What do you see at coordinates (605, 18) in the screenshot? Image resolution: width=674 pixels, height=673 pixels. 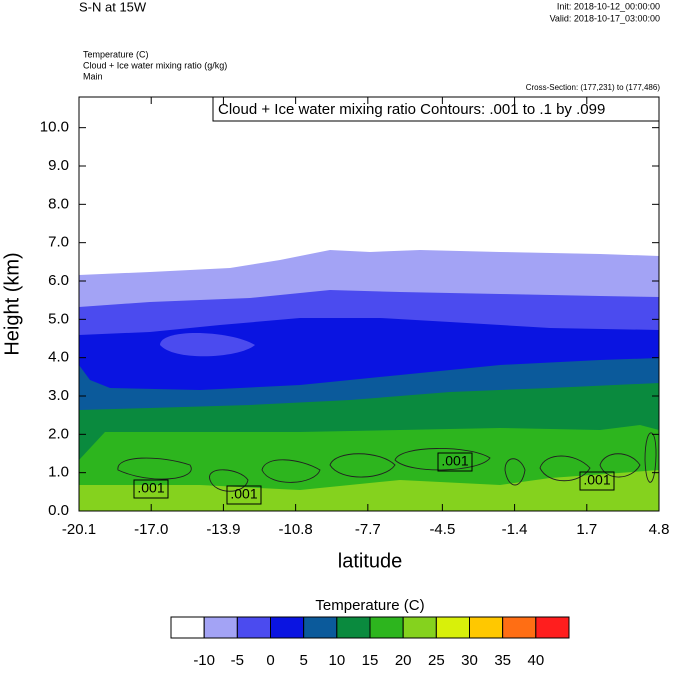 I see `valid-time: Valid: 2018-10-17_03:00:00` at bounding box center [605, 18].